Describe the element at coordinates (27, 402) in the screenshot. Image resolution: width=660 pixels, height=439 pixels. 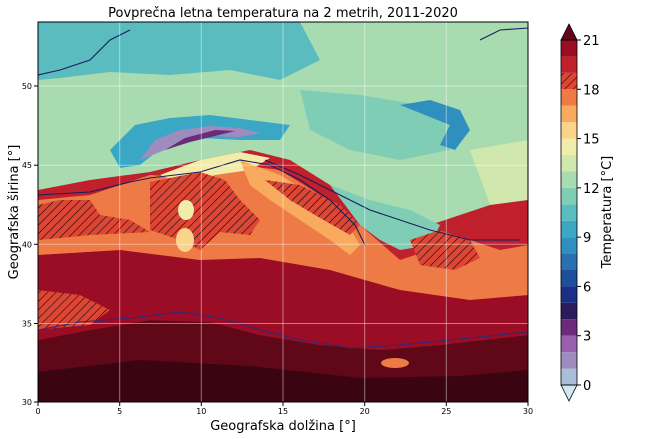
I see `y-tick-label: 30` at that location.